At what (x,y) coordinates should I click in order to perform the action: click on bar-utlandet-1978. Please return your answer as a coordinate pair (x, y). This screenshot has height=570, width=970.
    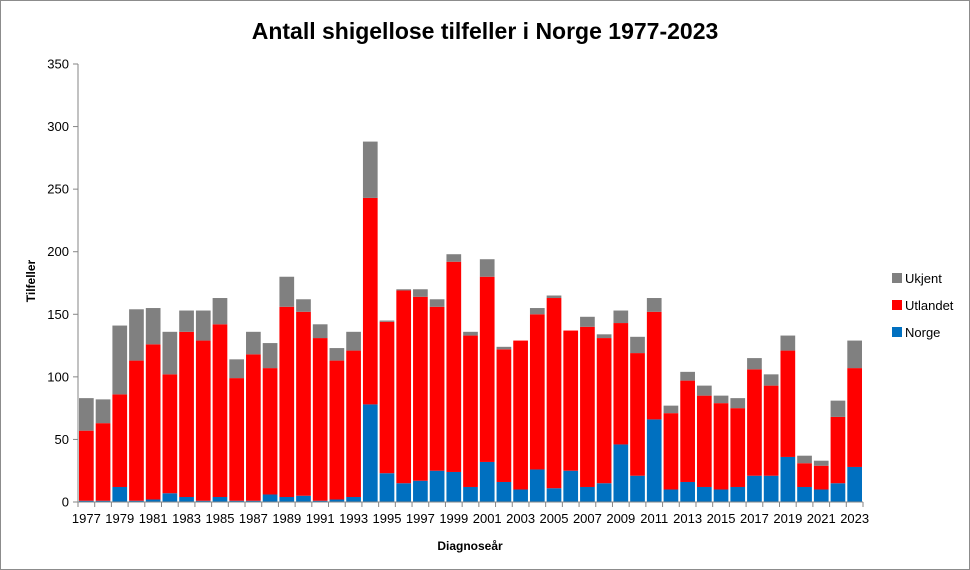
    Looking at the image, I should click on (103, 462).